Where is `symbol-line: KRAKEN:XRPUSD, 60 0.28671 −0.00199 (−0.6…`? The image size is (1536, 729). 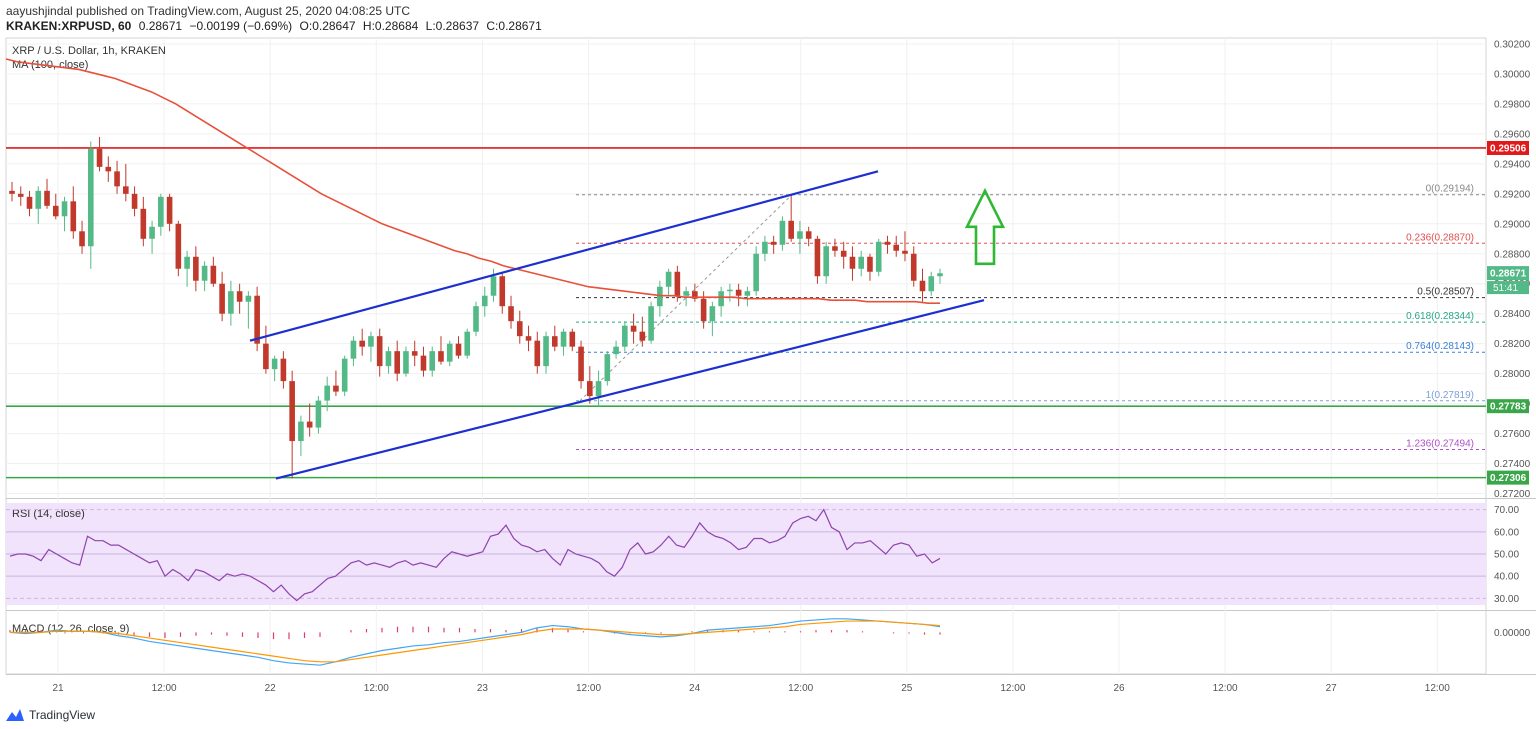 symbol-line: KRAKEN:XRPUSD, 60 0.28671 −0.00199 (−0.6… is located at coordinates (276, 26).